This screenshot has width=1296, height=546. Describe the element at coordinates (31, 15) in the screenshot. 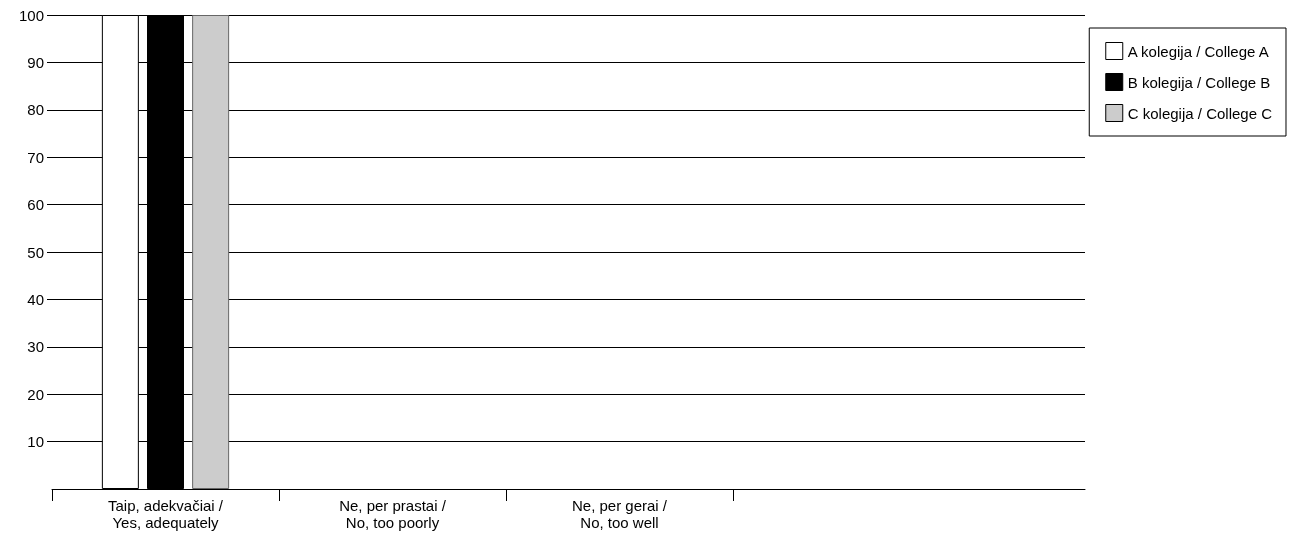

I see `y-tick-label: 100` at that location.